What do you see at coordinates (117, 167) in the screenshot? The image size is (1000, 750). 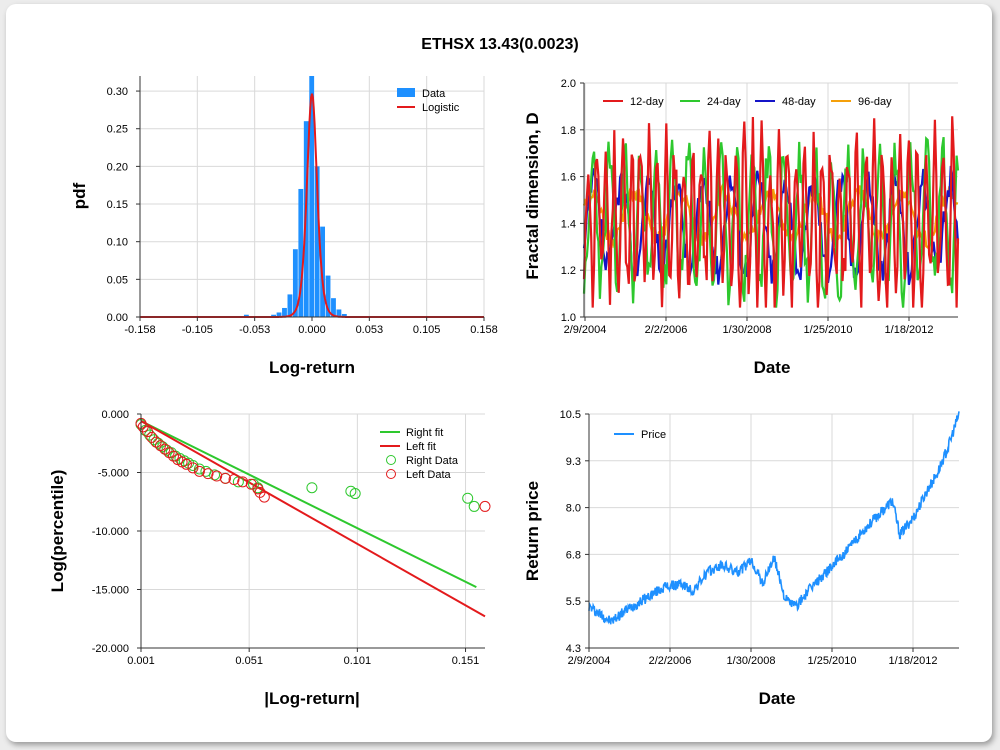 I see `pdf-ytick-label: 0.20` at bounding box center [117, 167].